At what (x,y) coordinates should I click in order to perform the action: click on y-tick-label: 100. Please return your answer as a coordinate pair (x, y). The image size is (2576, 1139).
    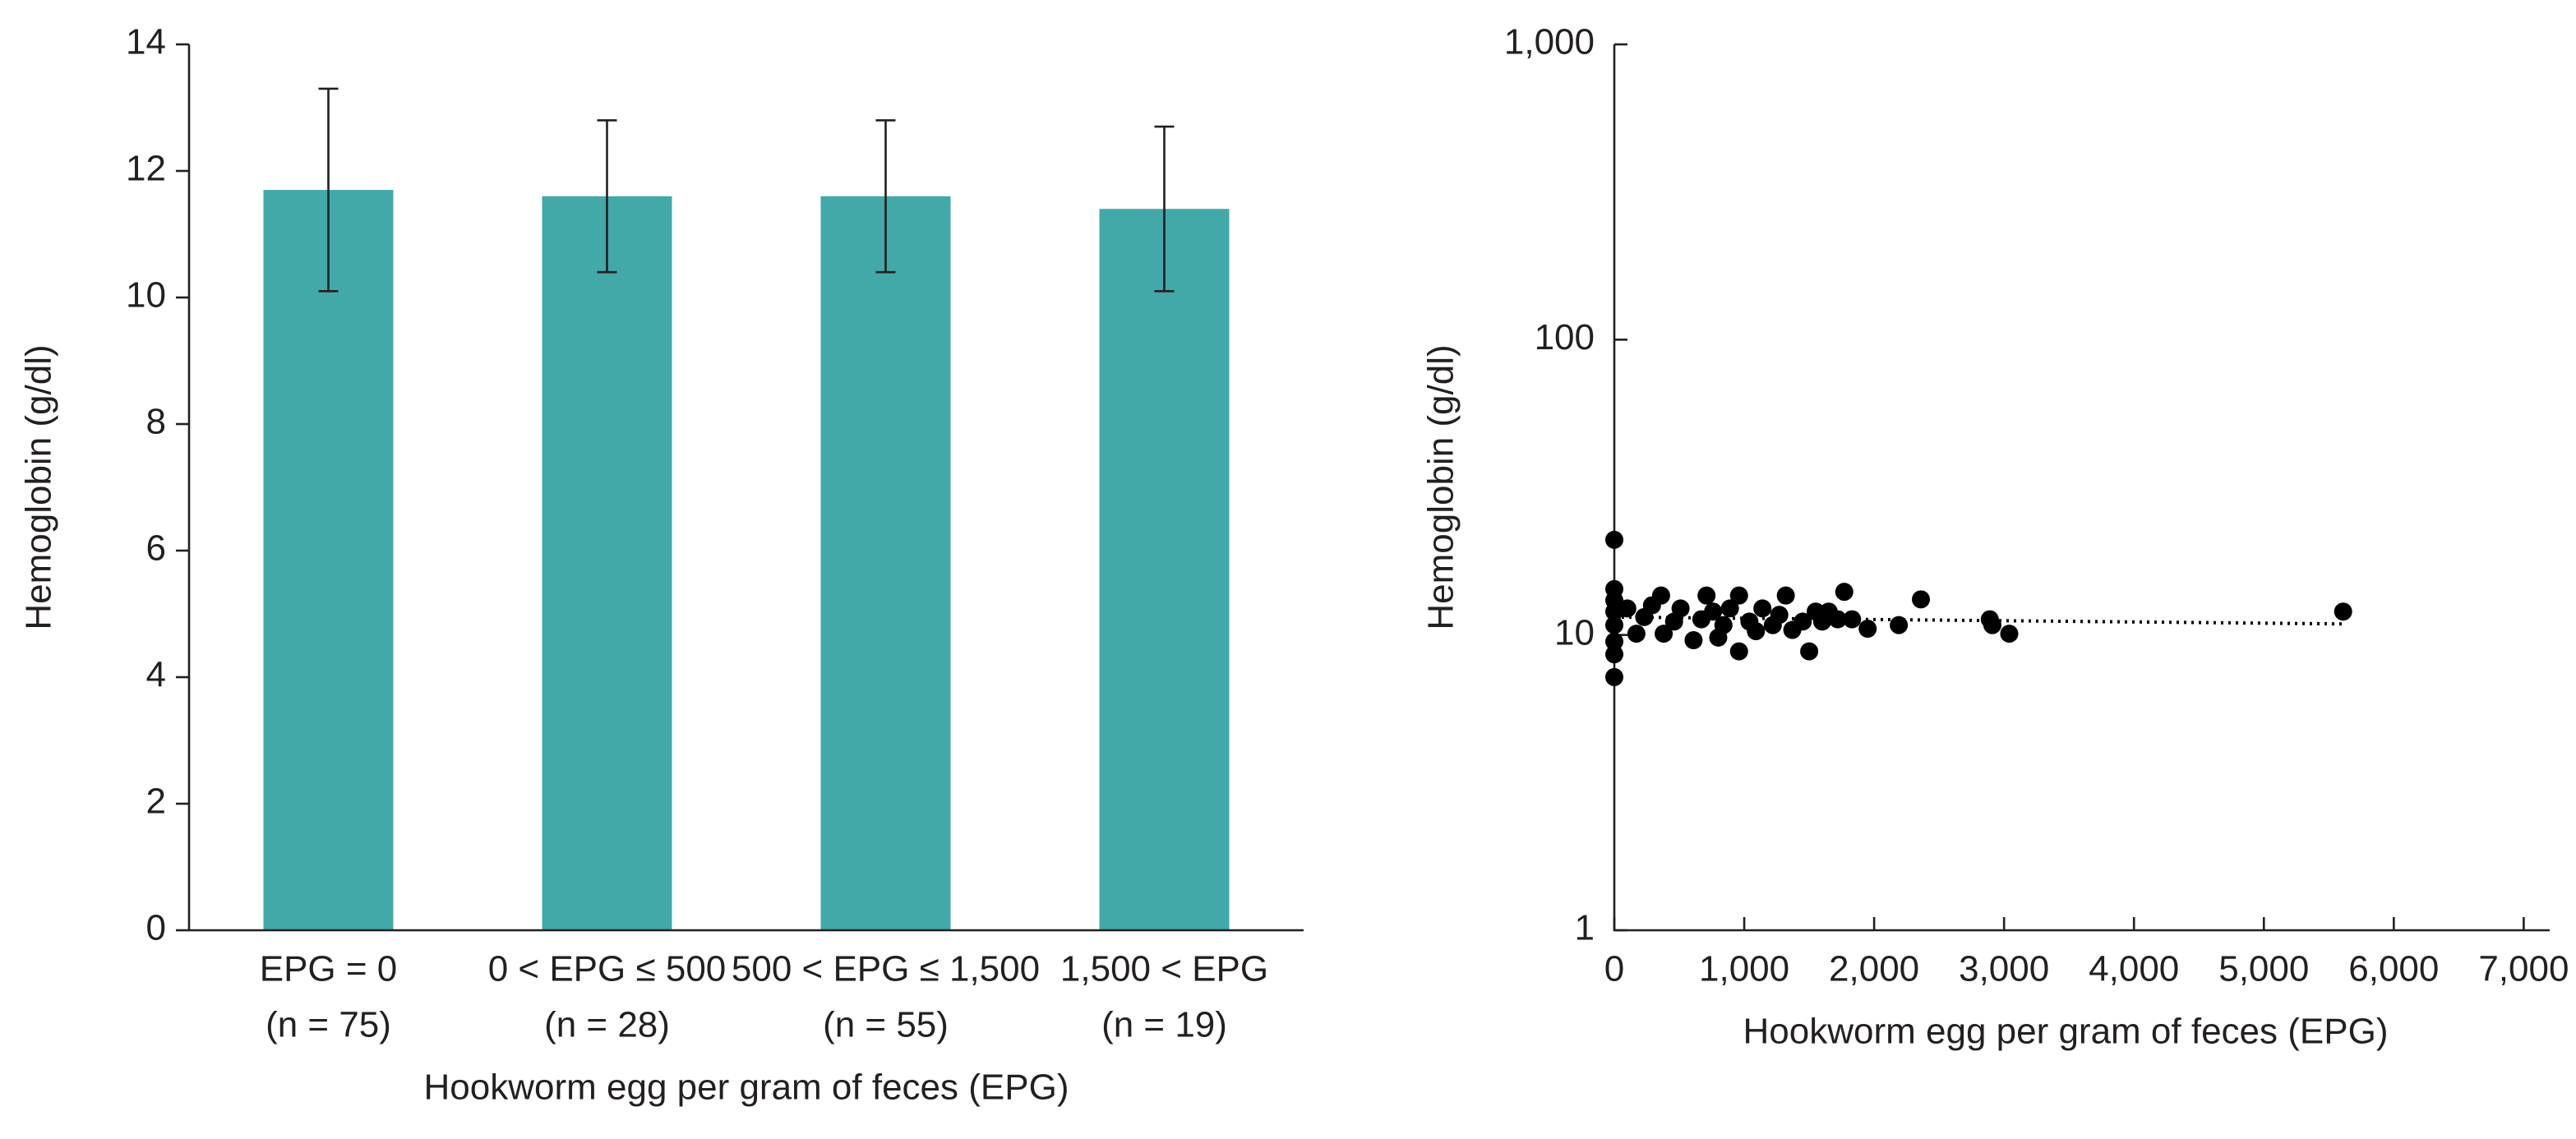
    Looking at the image, I should click on (1565, 337).